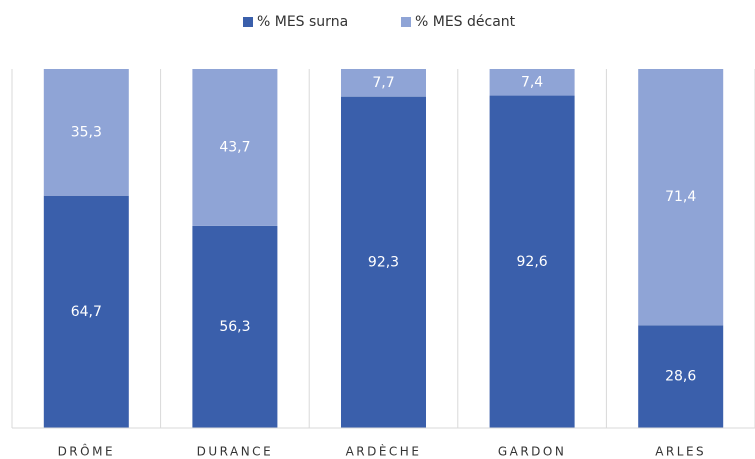  I want to click on data-label: 71,4, so click(680, 197).